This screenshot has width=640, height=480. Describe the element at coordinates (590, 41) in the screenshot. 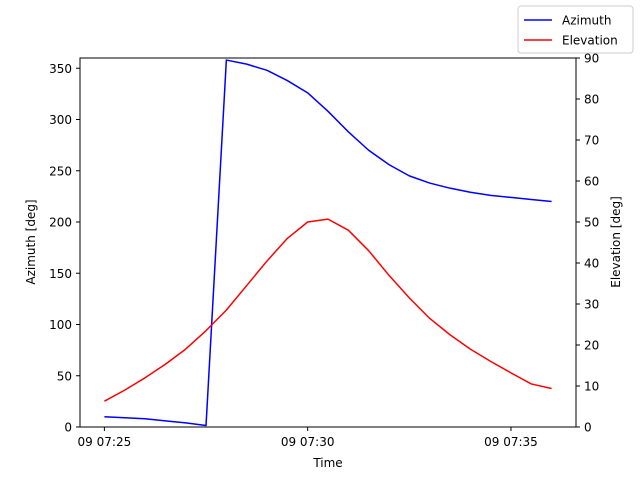

I see `legend-label-elevation: Elevation` at that location.